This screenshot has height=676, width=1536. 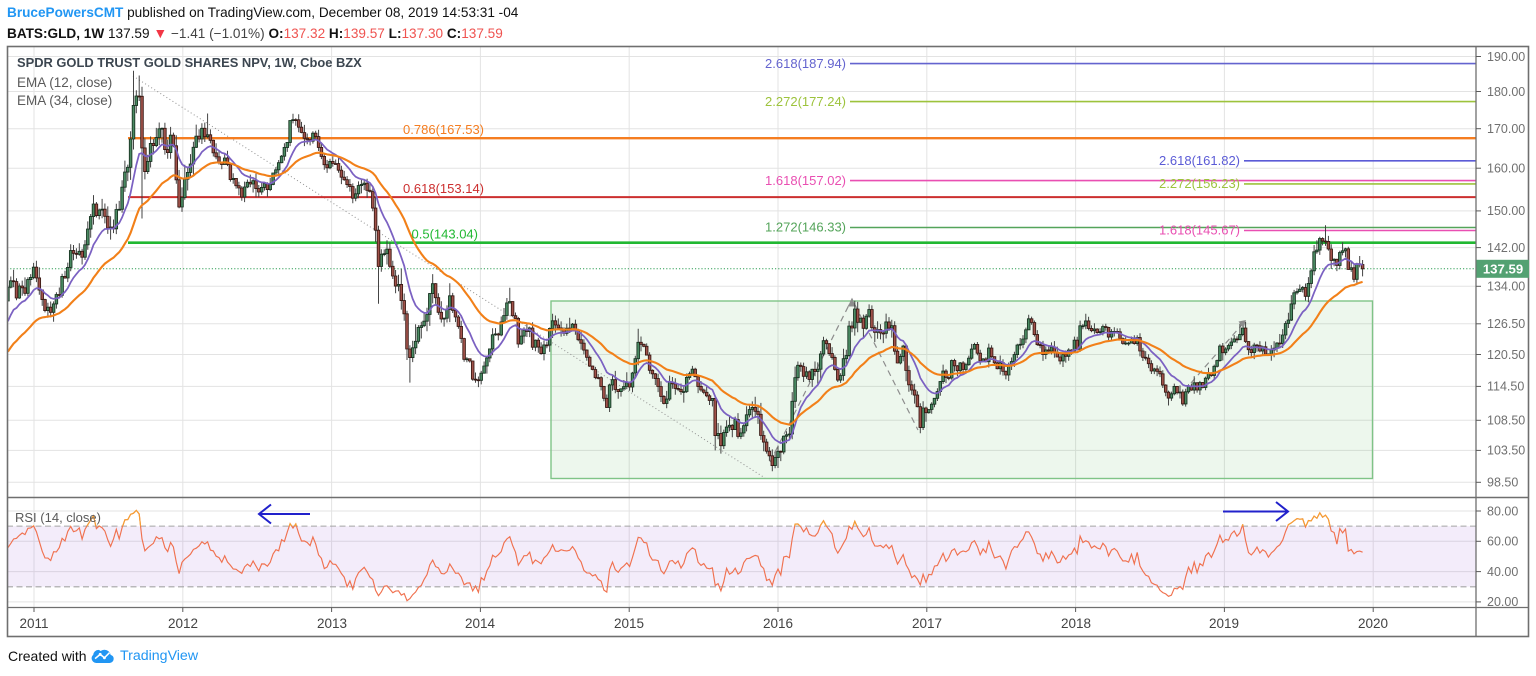 What do you see at coordinates (1502, 511) in the screenshot?
I see `svg-text: 80.00` at bounding box center [1502, 511].